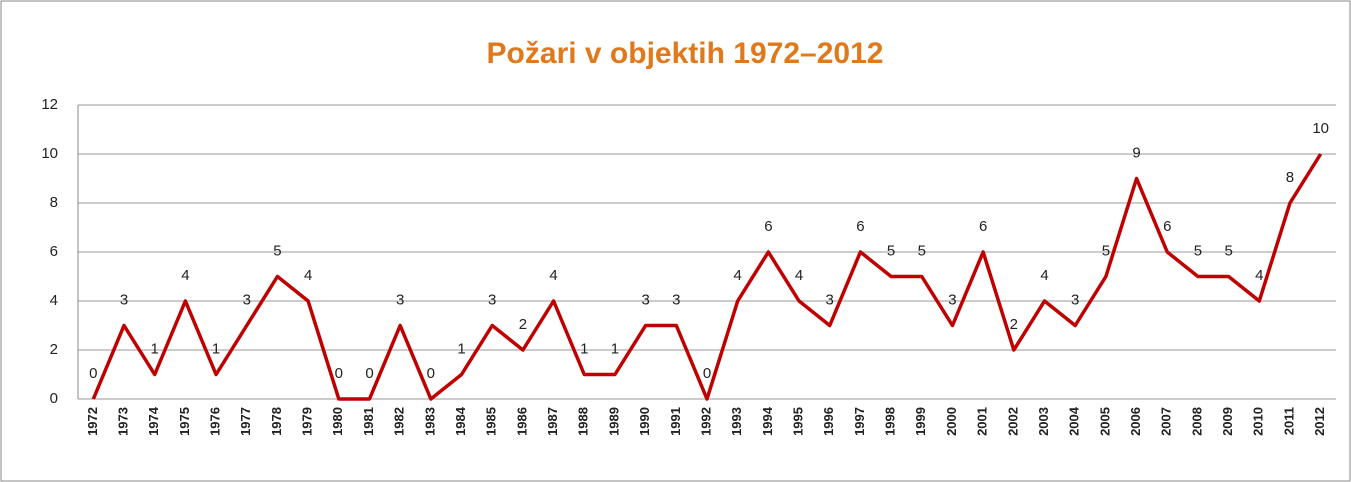 The height and width of the screenshot is (482, 1351). I want to click on x-tick-label: 1974, so click(153, 421).